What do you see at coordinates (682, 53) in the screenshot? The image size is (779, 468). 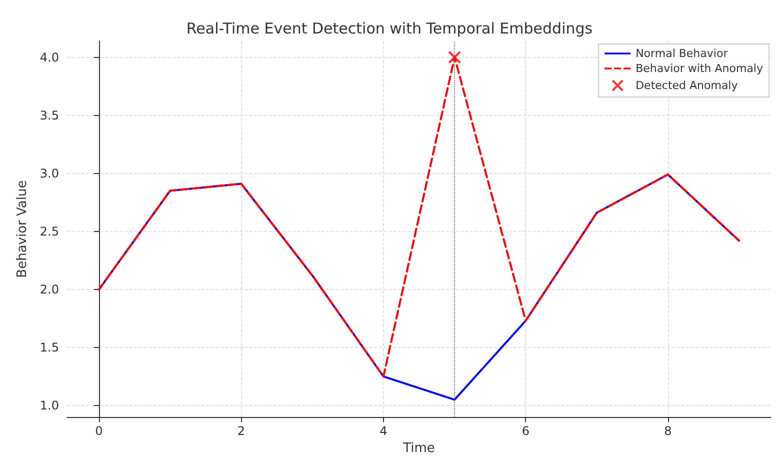 I see `legend-label: Normal Behavior` at bounding box center [682, 53].